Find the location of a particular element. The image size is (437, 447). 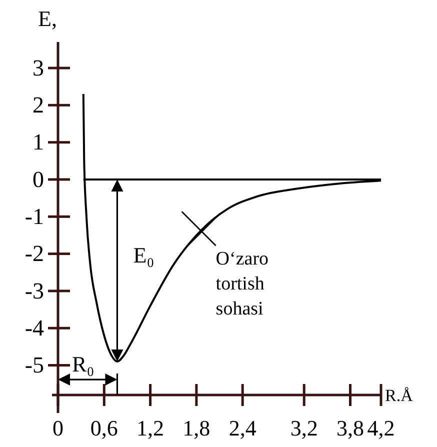

x-tick-label: 0,6 is located at coordinates (104, 428).